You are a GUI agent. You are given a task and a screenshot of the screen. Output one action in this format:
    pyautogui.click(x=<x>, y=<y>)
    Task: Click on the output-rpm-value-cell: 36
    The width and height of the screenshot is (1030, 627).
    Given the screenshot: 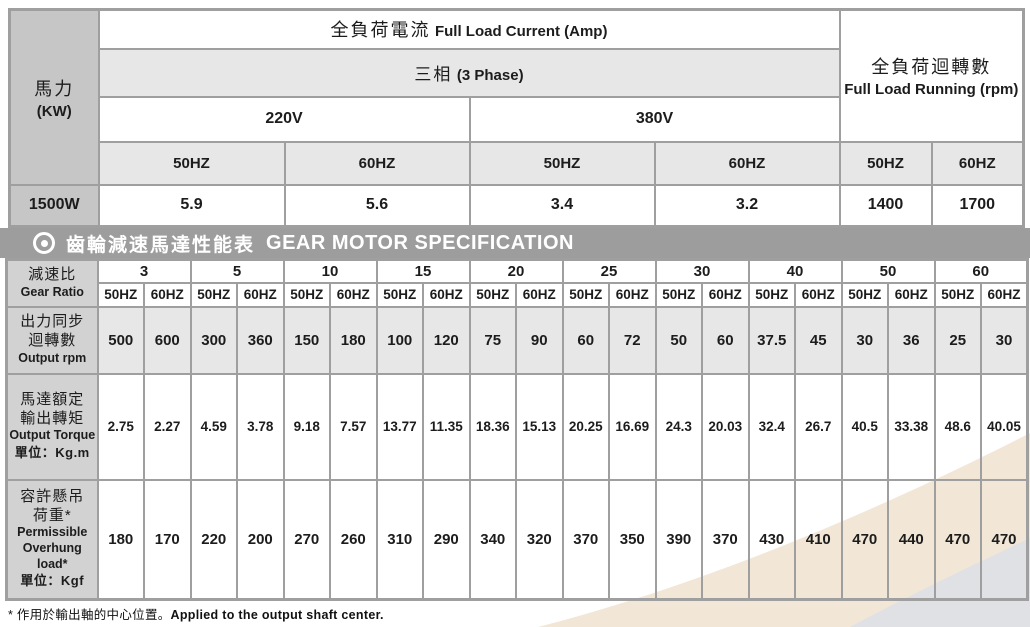 What is the action you would take?
    pyautogui.click(x=911, y=340)
    